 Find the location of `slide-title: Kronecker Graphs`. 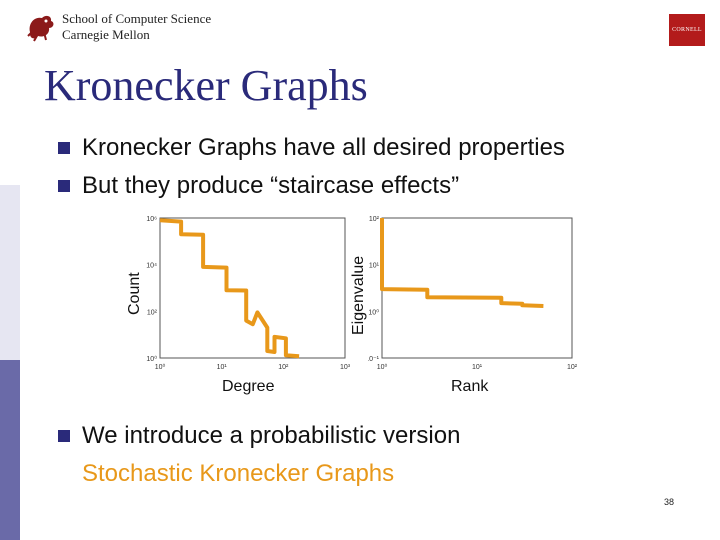

slide-title: Kronecker Graphs is located at coordinates (206, 85).